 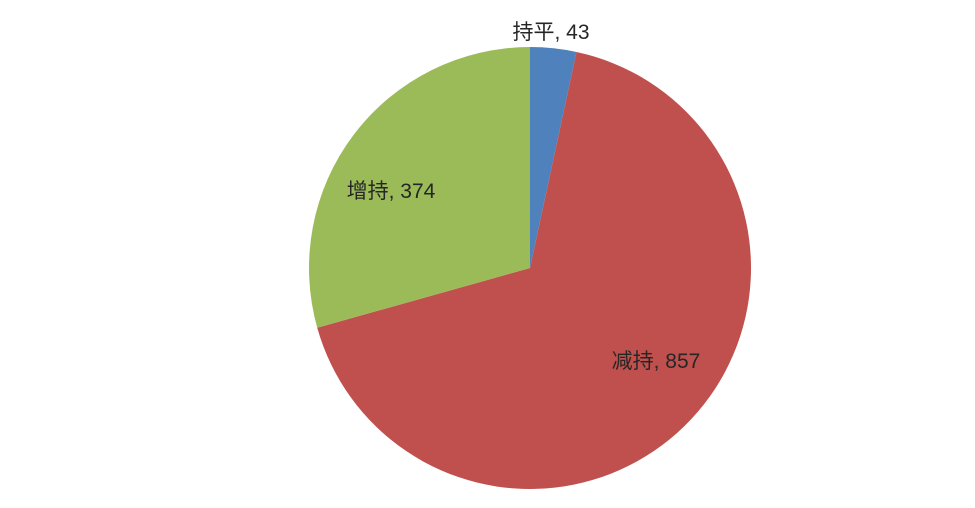 What do you see at coordinates (550, 32) in the screenshot?
I see `slice-label-hold: 持平, 43` at bounding box center [550, 32].